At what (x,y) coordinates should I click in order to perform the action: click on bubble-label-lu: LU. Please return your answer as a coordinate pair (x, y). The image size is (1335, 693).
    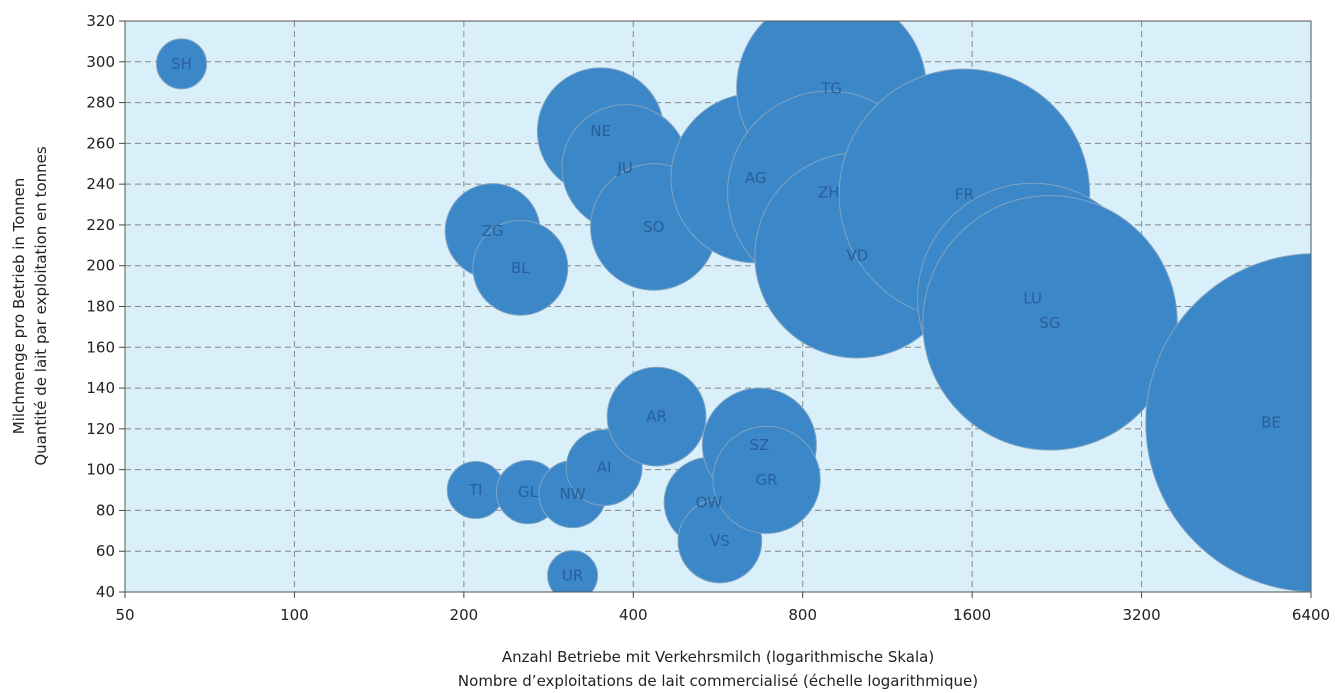
    Looking at the image, I should click on (1032, 298).